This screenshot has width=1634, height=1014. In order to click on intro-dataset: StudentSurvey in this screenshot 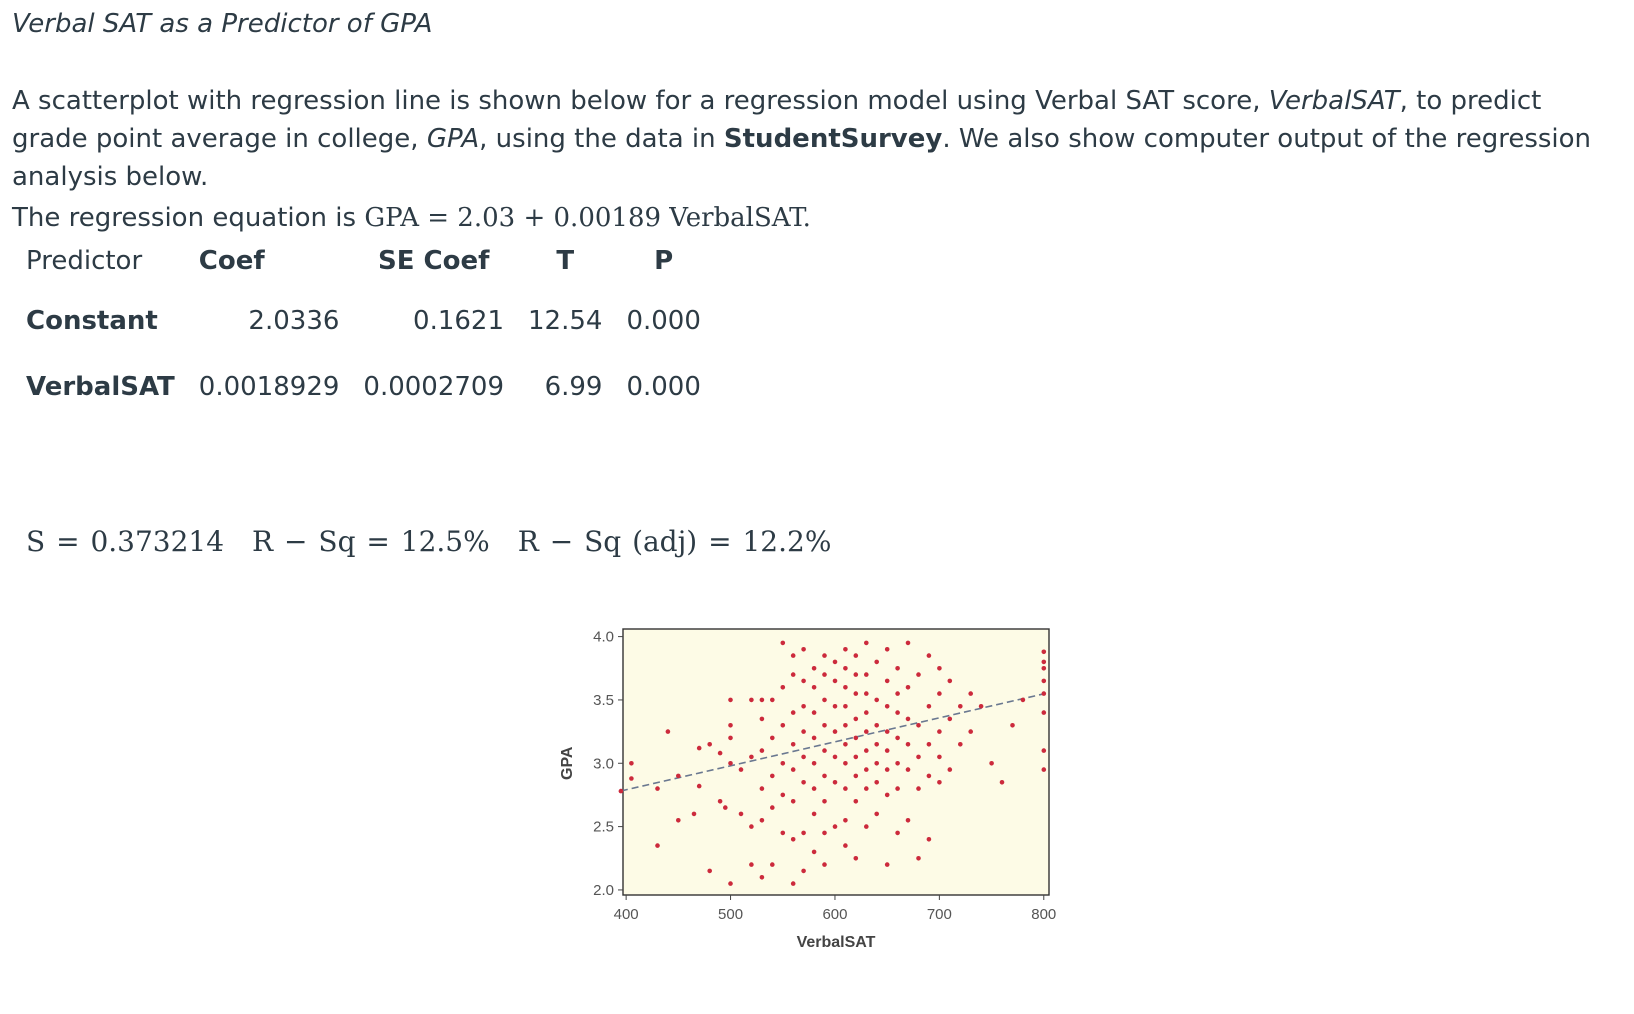, I will do `click(833, 139)`.